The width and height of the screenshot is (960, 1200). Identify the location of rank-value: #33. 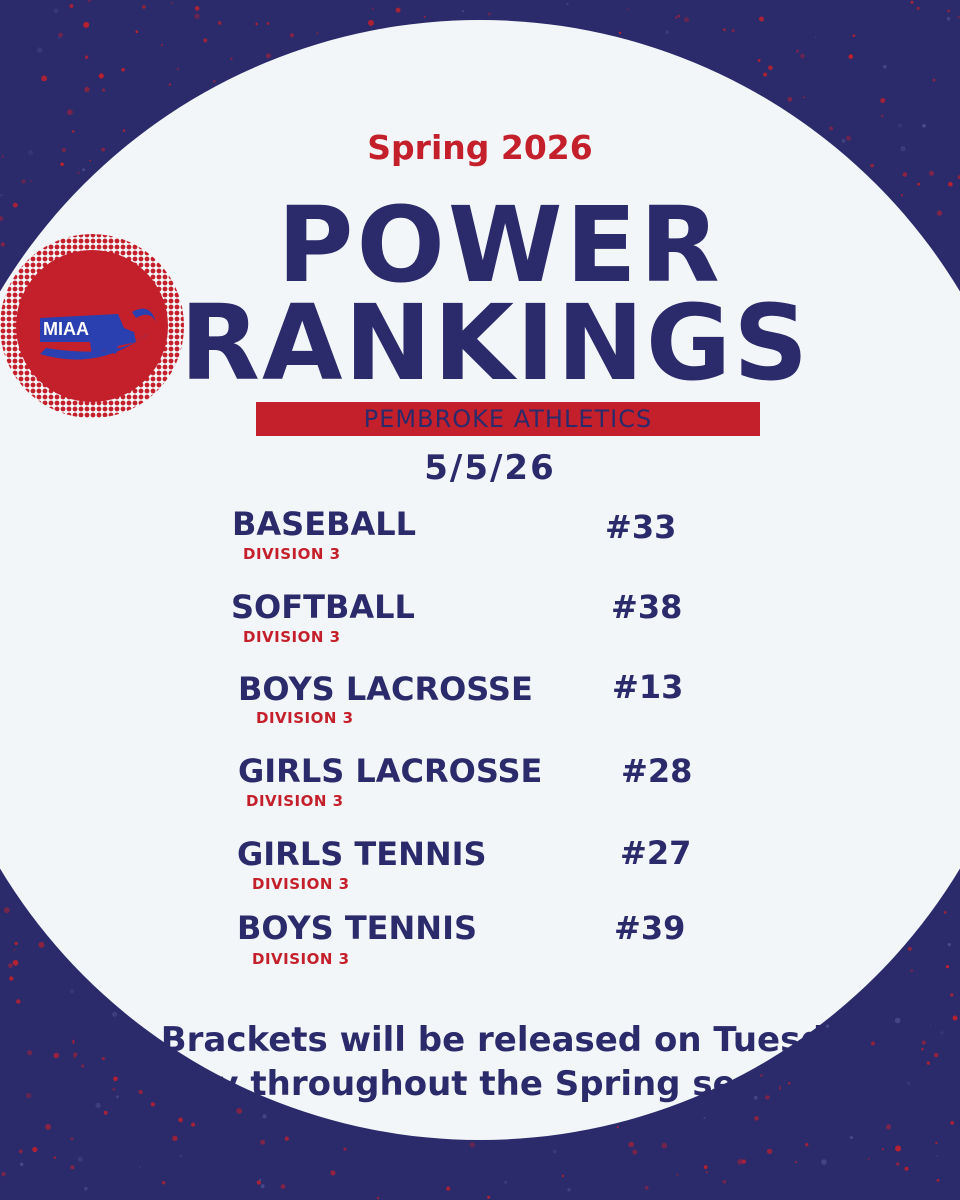
(641, 527).